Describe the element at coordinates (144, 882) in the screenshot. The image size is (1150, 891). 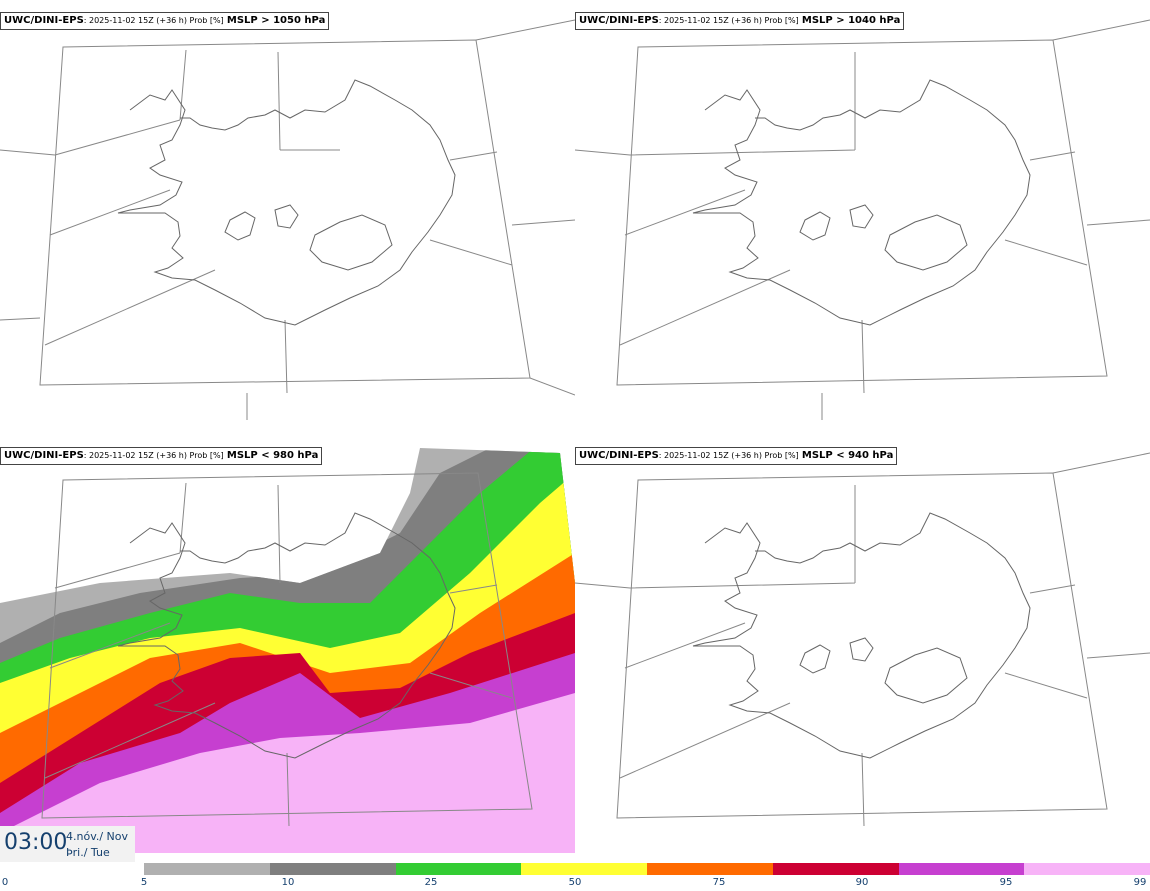
I see `colorbar-tick-label: 5` at that location.